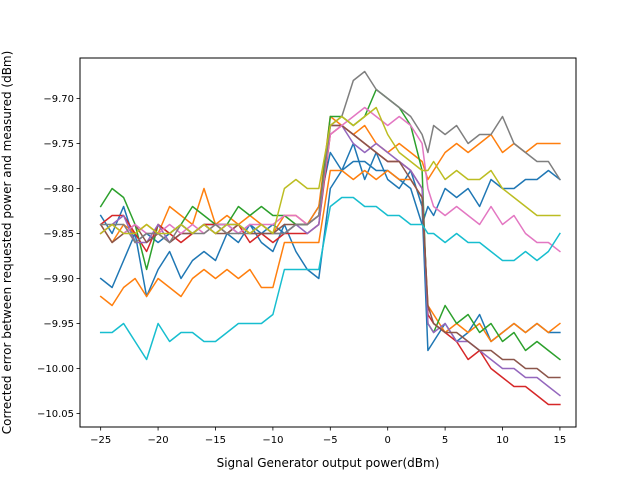  I want to click on y-tick-label: −10.05, so click(55, 414).